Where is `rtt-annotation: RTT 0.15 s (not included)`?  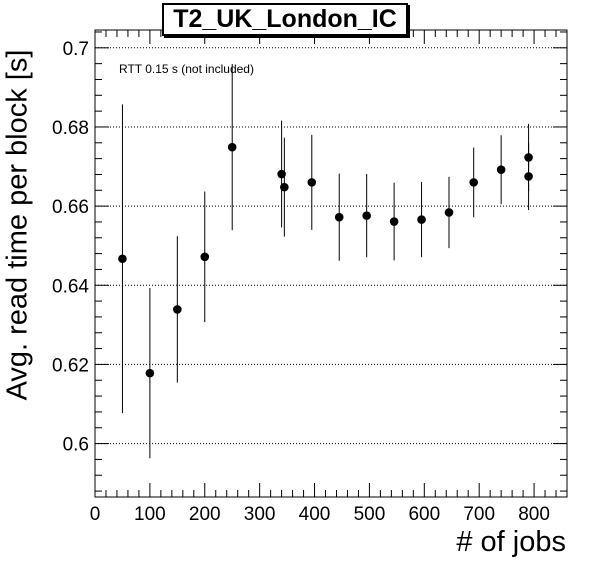 rtt-annotation: RTT 0.15 s (not included) is located at coordinates (186, 69).